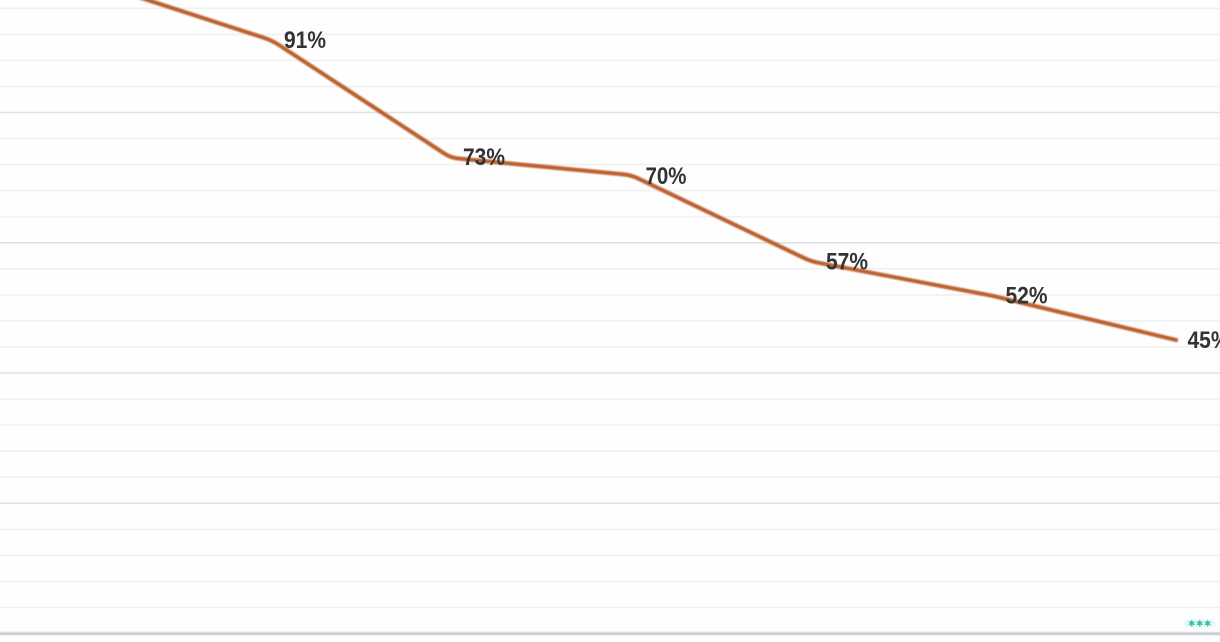 The image size is (1220, 642). Describe the element at coordinates (1027, 295) in the screenshot. I see `svg-text: 52%` at that location.